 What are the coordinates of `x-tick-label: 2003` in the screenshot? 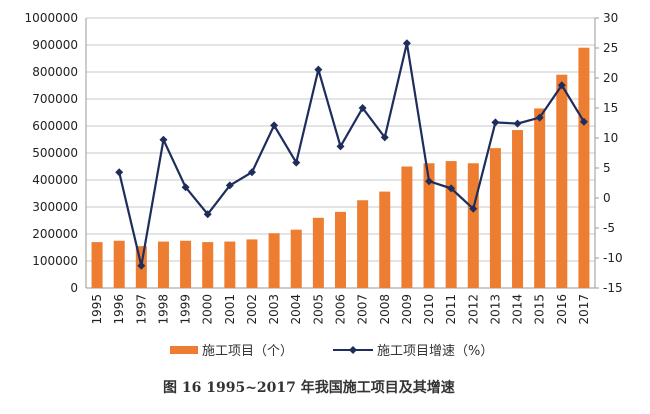 It's located at (274, 309).